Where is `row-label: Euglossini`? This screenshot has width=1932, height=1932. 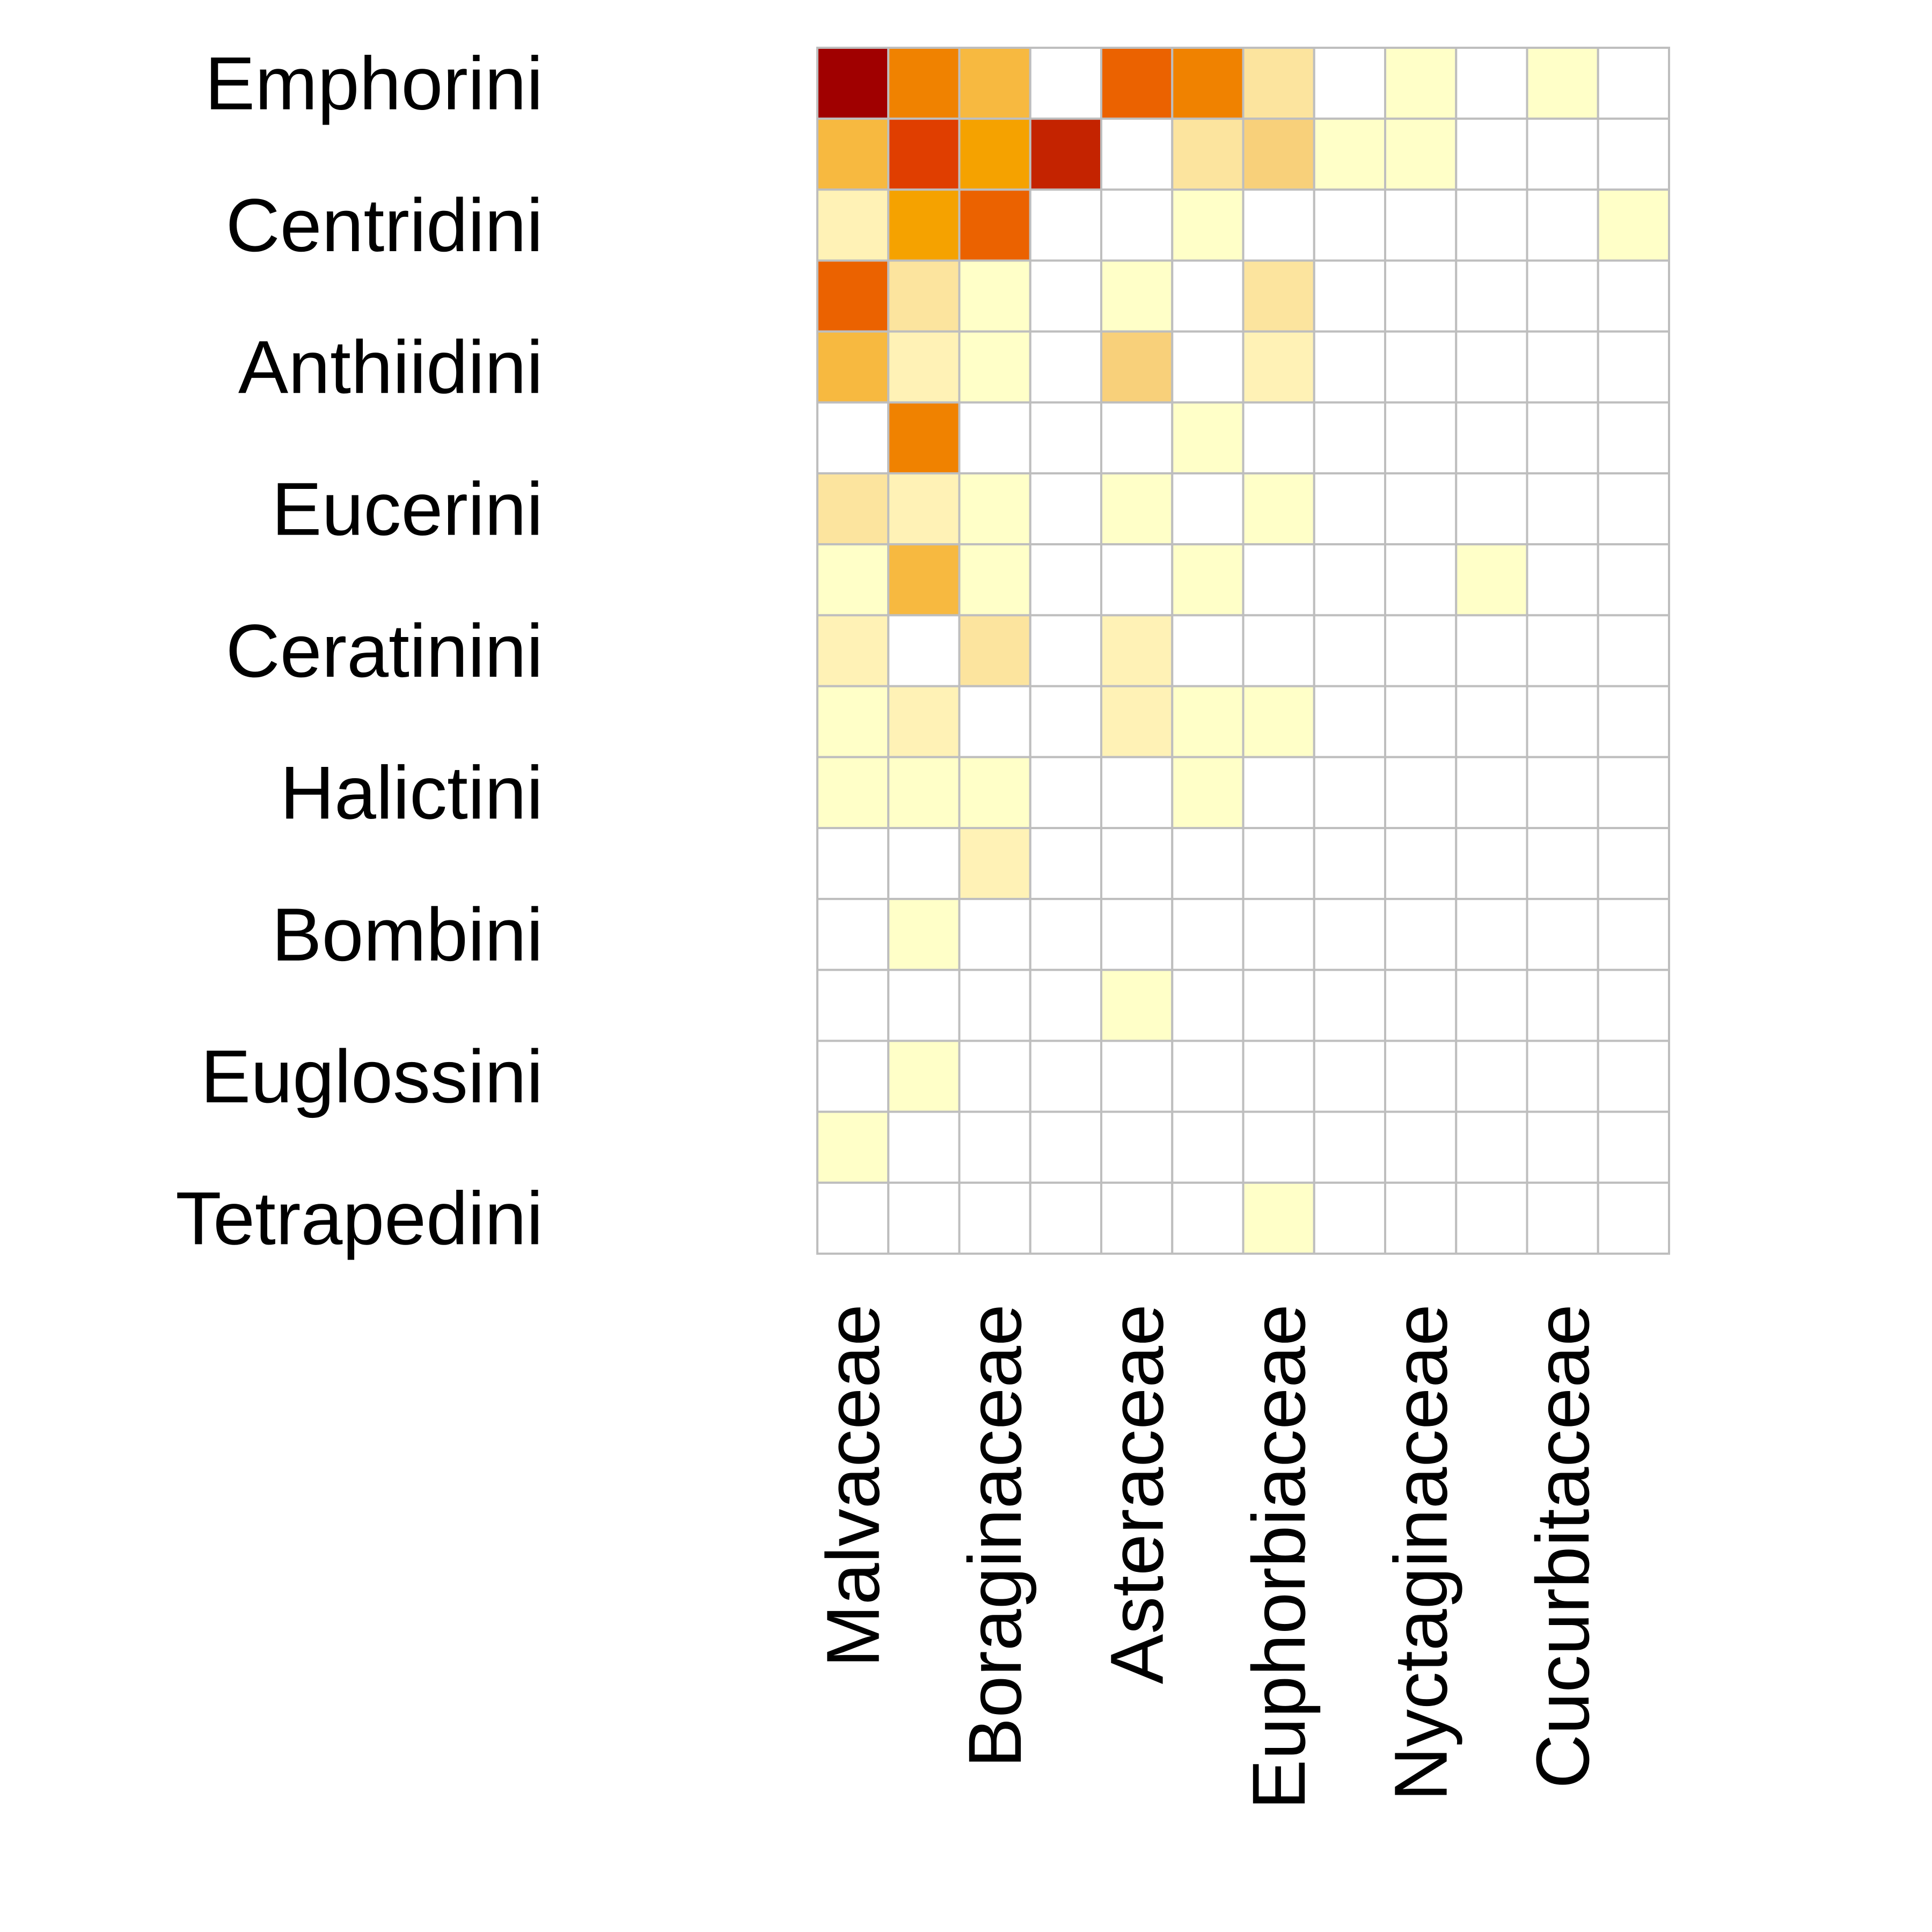
row-label: Euglossini is located at coordinates (372, 1076).